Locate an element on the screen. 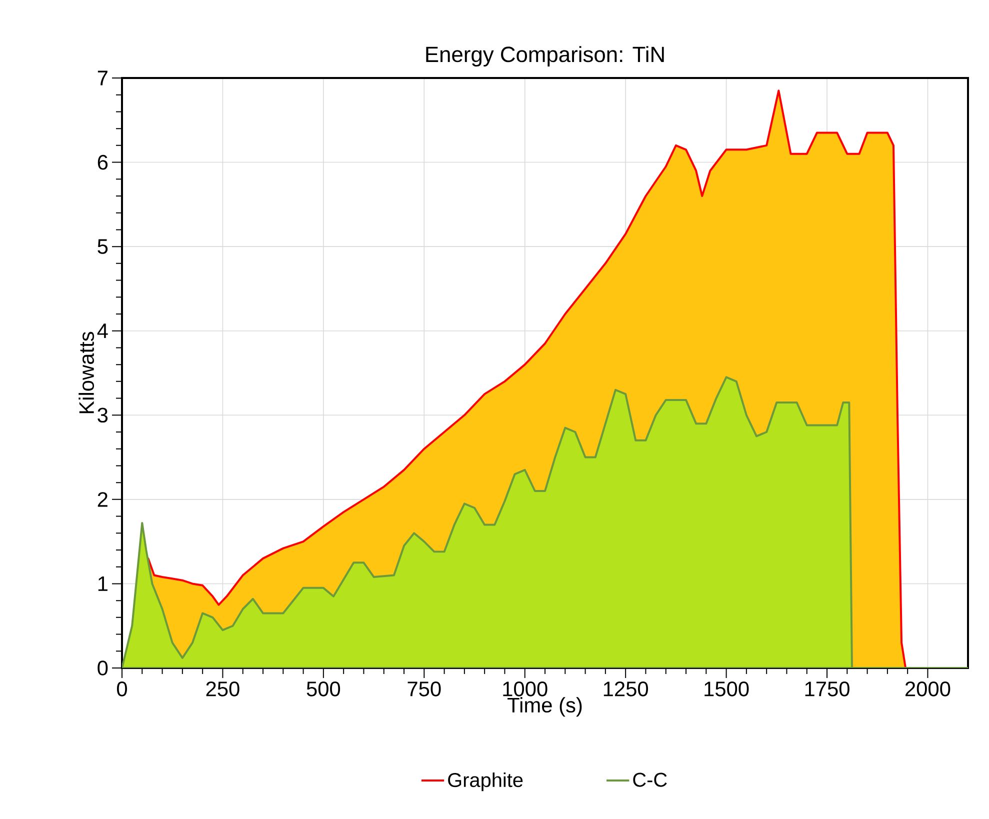 Image resolution: width=989 pixels, height=819 pixels. x-axis-title: Time (s) is located at coordinates (545, 707).